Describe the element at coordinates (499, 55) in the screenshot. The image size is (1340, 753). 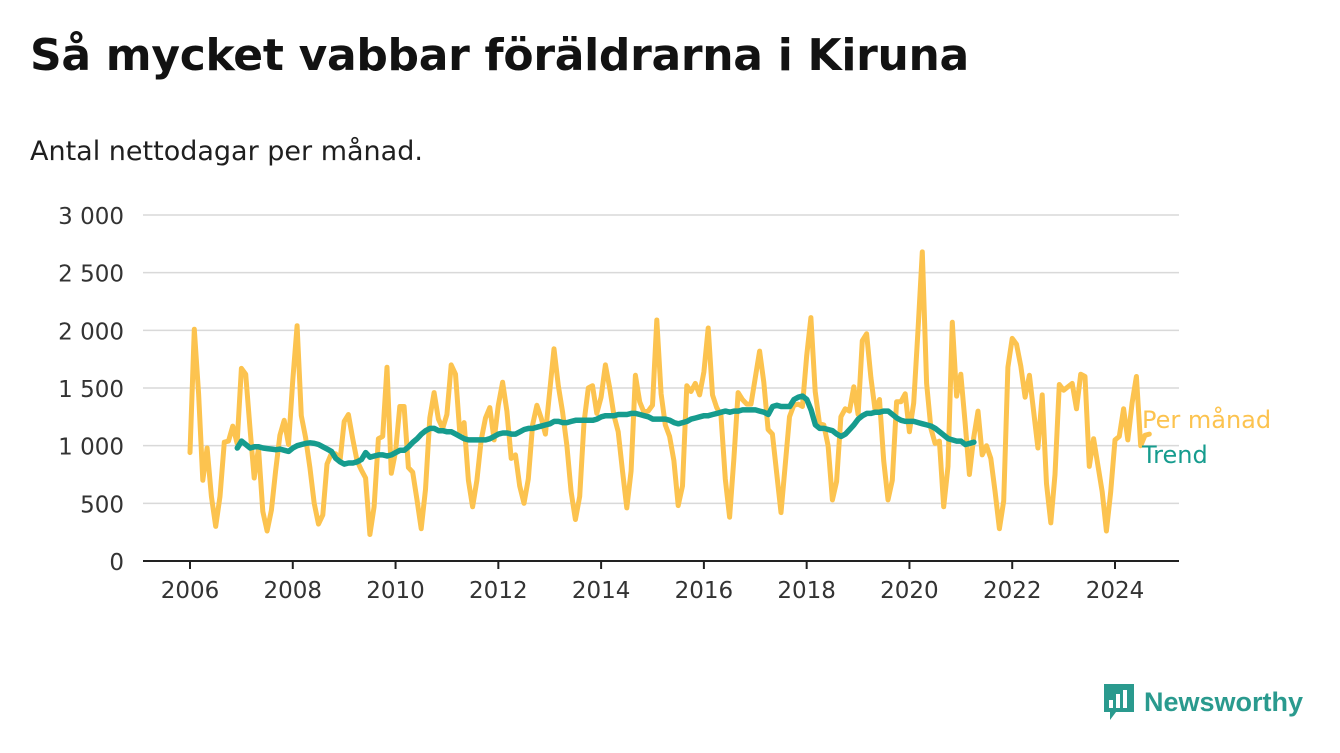
I see `chart-title: Så mycket vabbar föräldrarna i Kiruna` at that location.